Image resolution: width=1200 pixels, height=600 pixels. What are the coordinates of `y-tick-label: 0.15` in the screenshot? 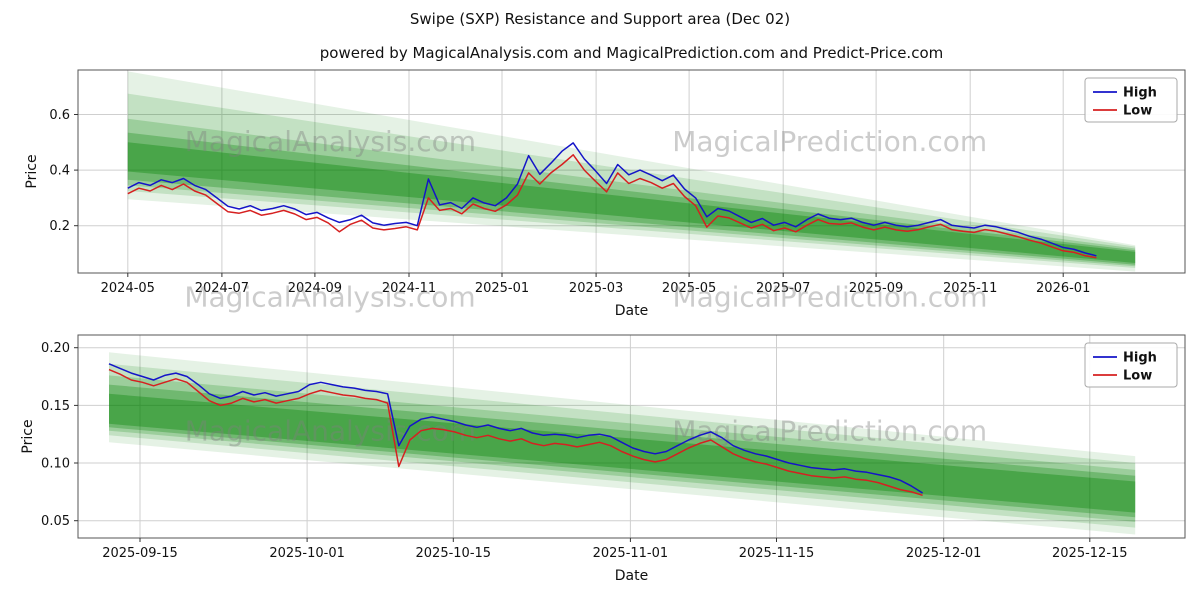 It's located at (55, 406).